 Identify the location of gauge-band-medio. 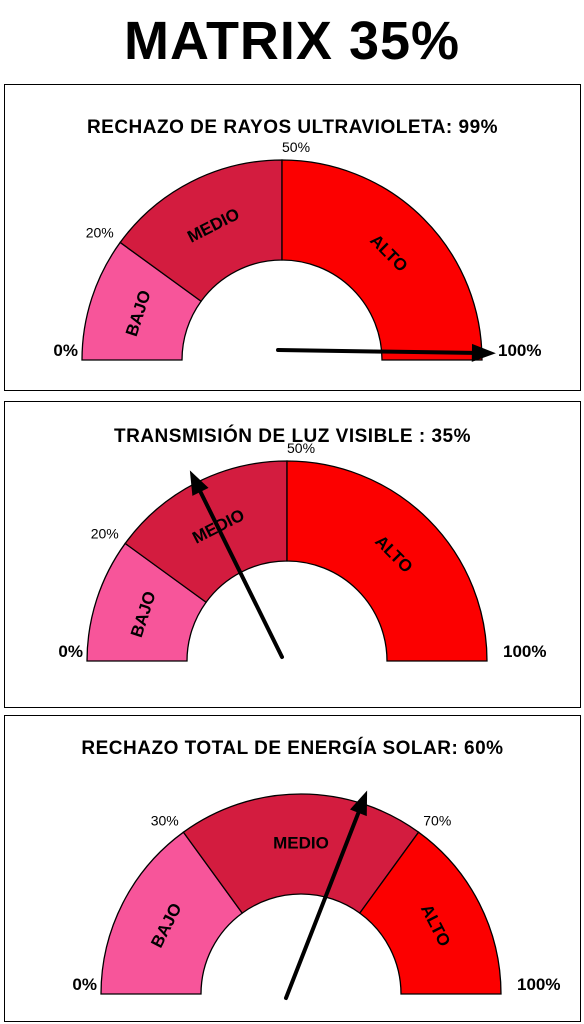
(301, 854).